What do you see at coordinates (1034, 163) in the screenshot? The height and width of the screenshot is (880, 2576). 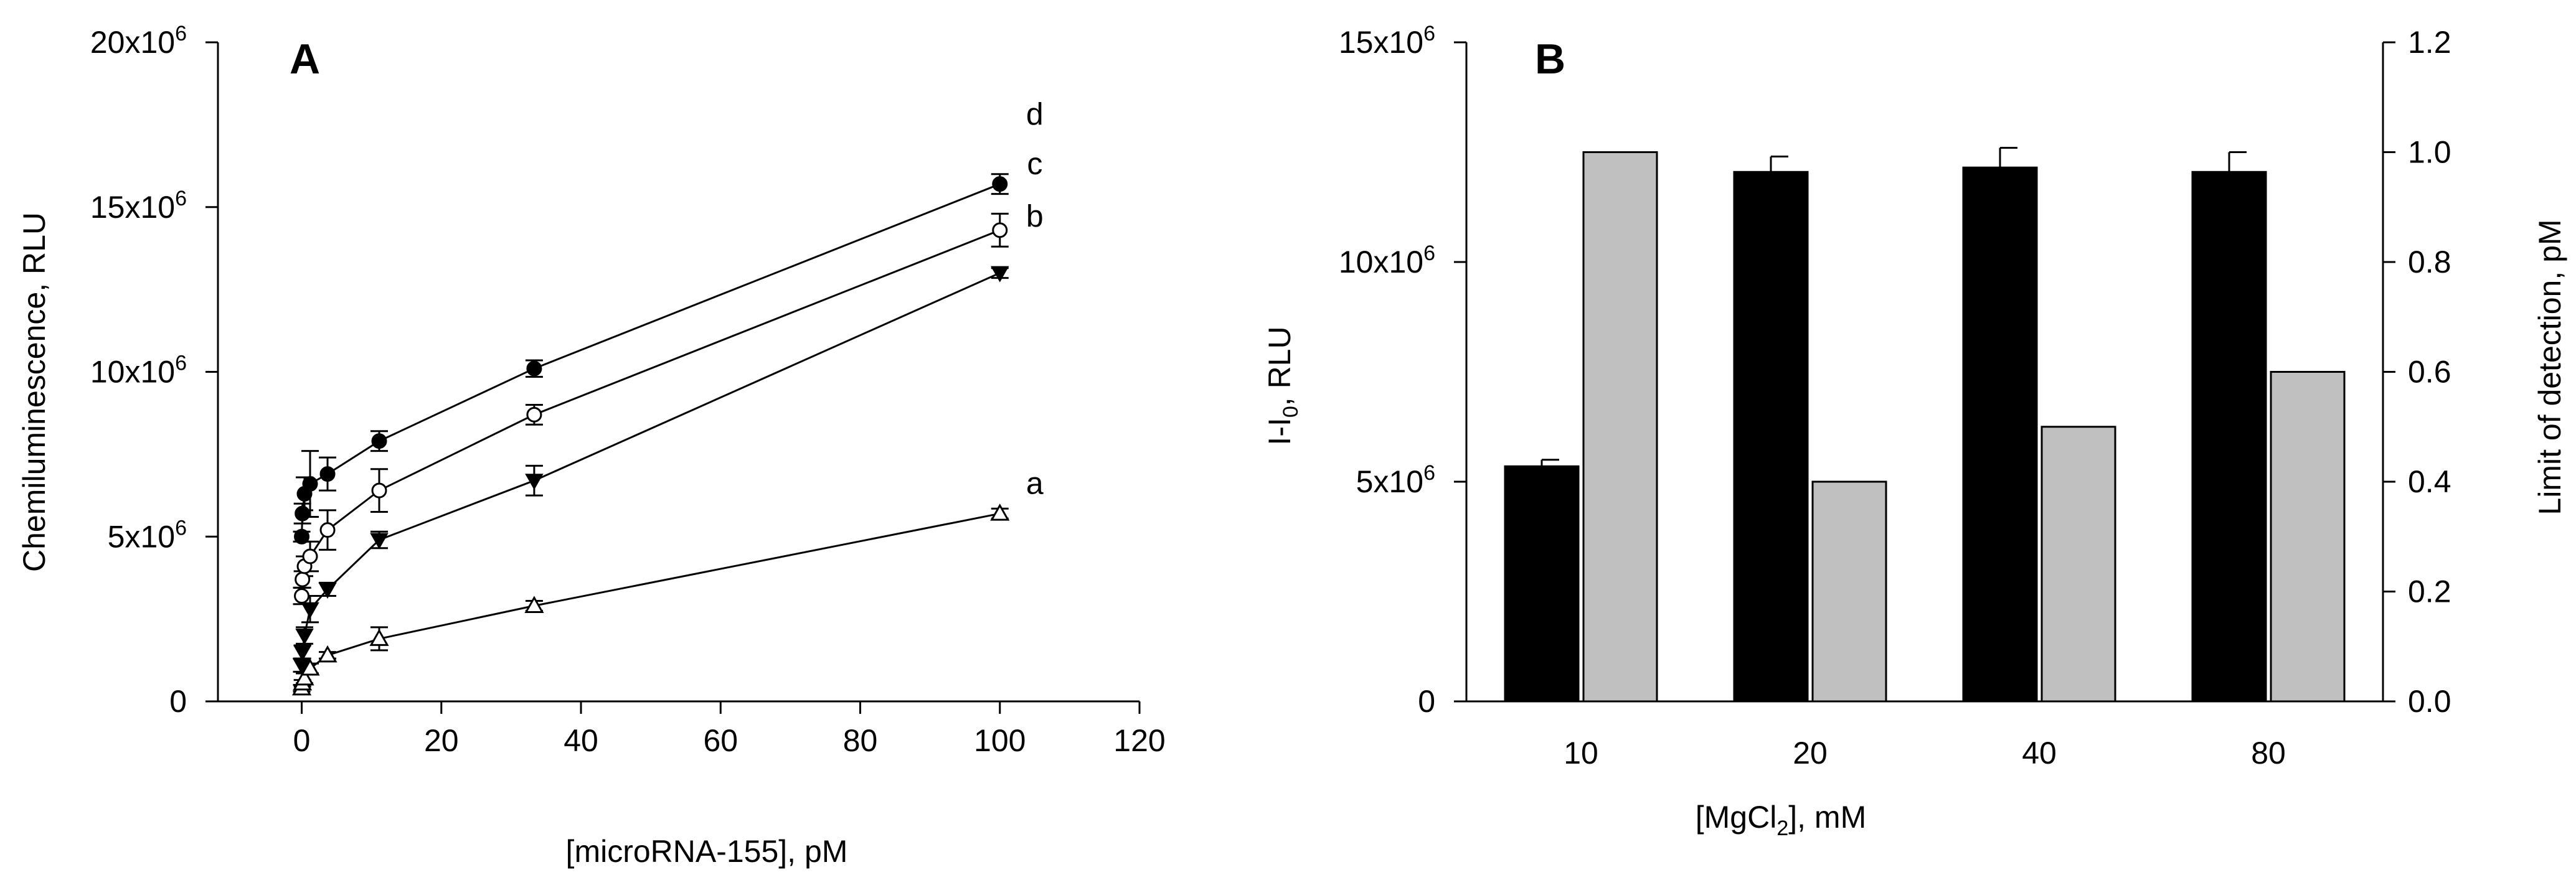 I see `series-label-c: c` at bounding box center [1034, 163].